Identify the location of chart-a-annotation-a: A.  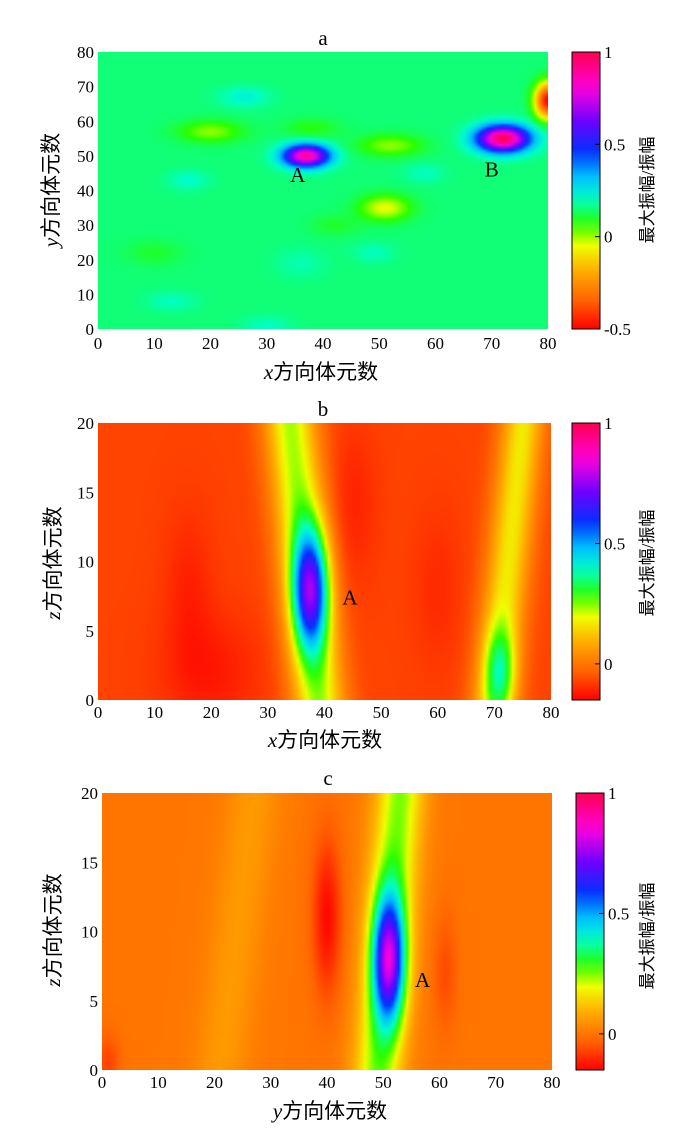
(298, 175).